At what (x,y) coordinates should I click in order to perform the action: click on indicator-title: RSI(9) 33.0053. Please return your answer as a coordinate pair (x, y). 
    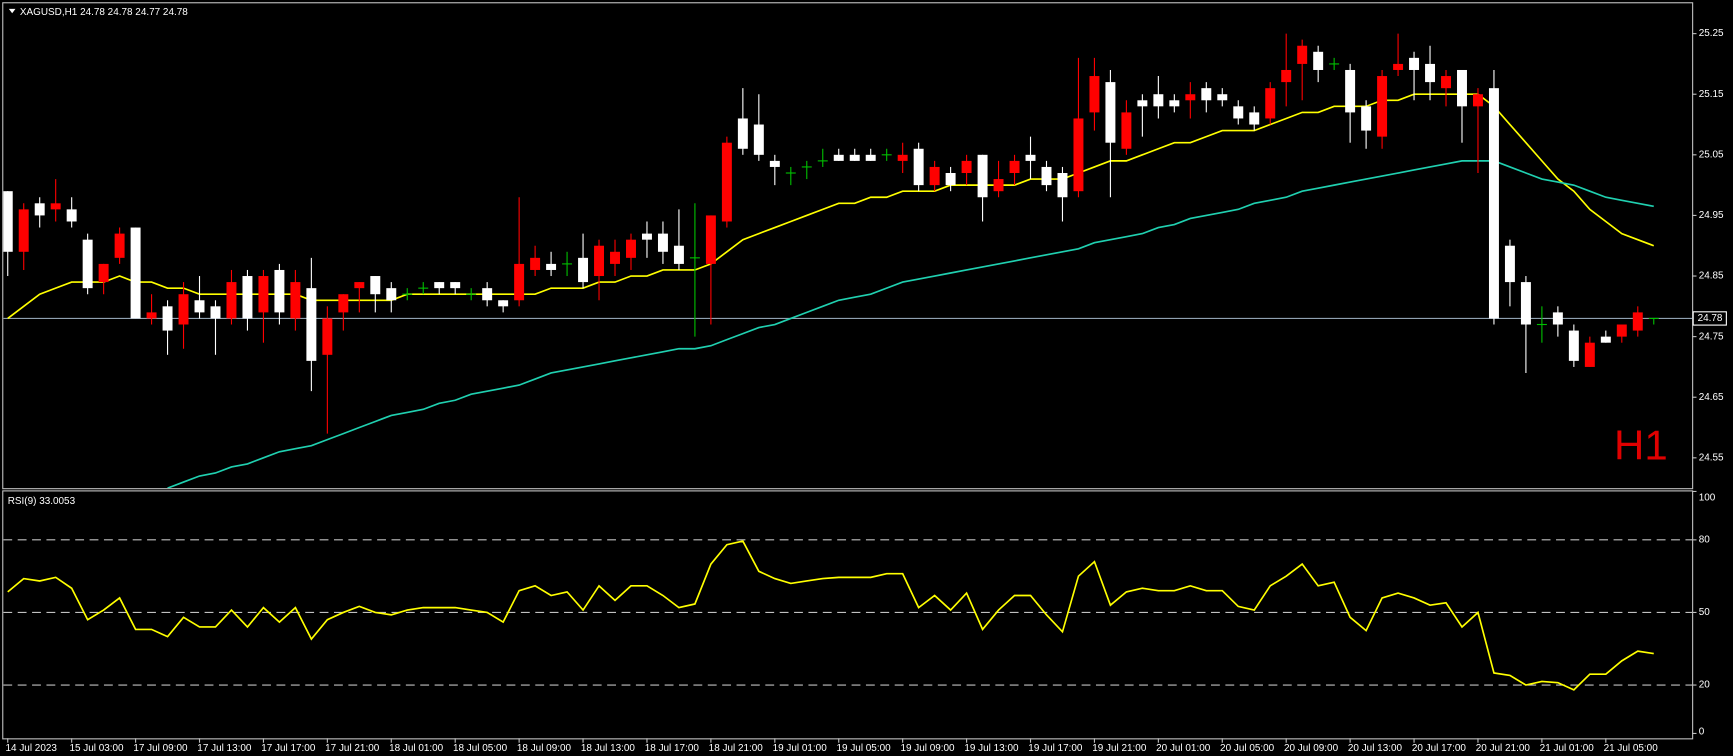
    Looking at the image, I should click on (42, 501).